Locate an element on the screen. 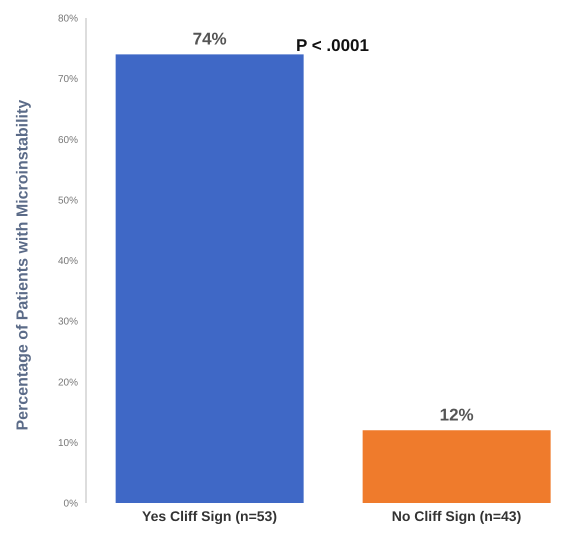  data-label: 74% is located at coordinates (209, 38).